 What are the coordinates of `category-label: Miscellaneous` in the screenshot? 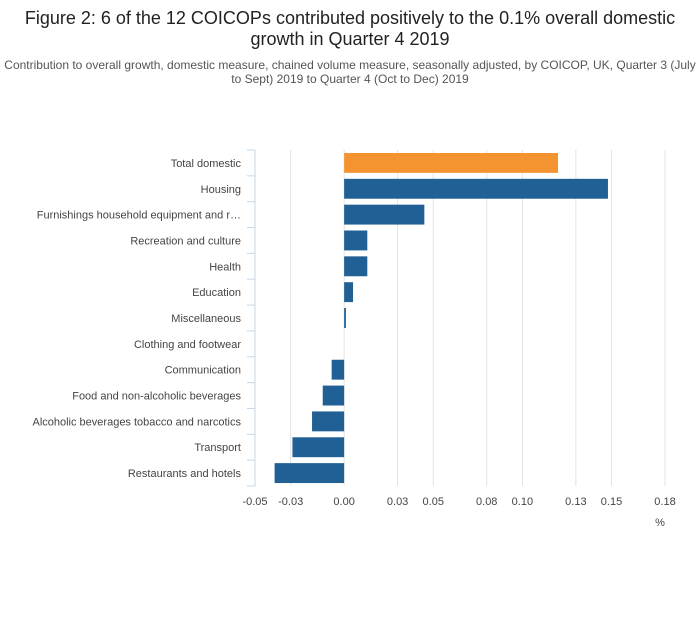 It's located at (206, 319).